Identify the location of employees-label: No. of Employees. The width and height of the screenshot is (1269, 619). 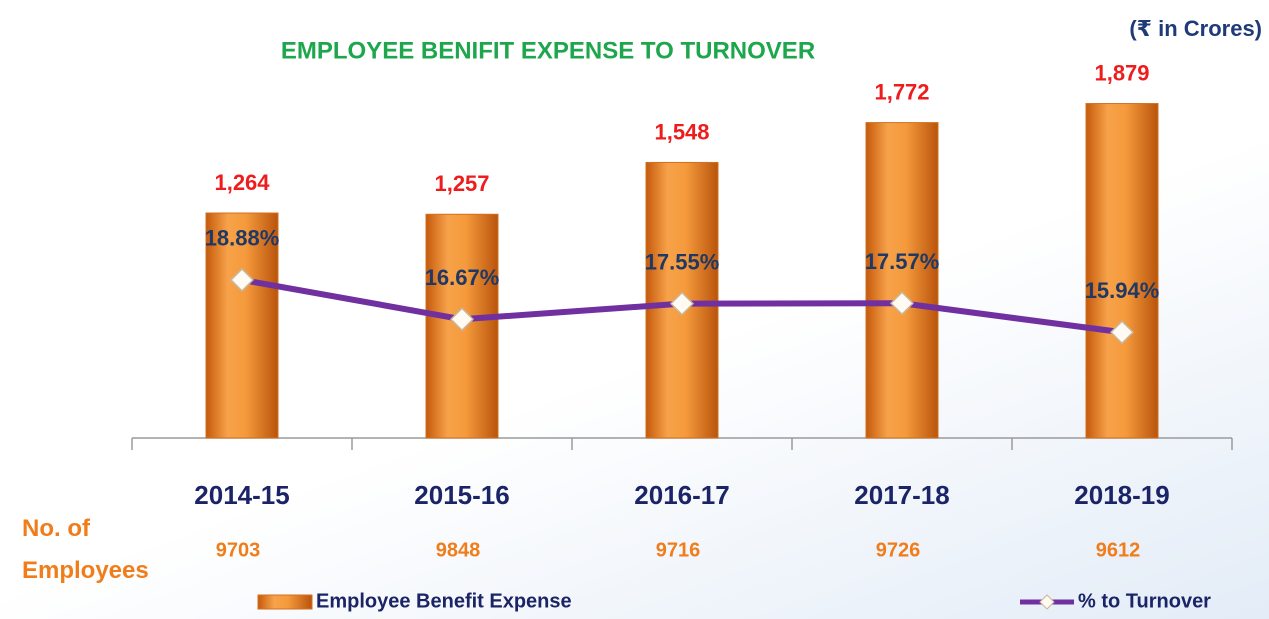
(85, 549).